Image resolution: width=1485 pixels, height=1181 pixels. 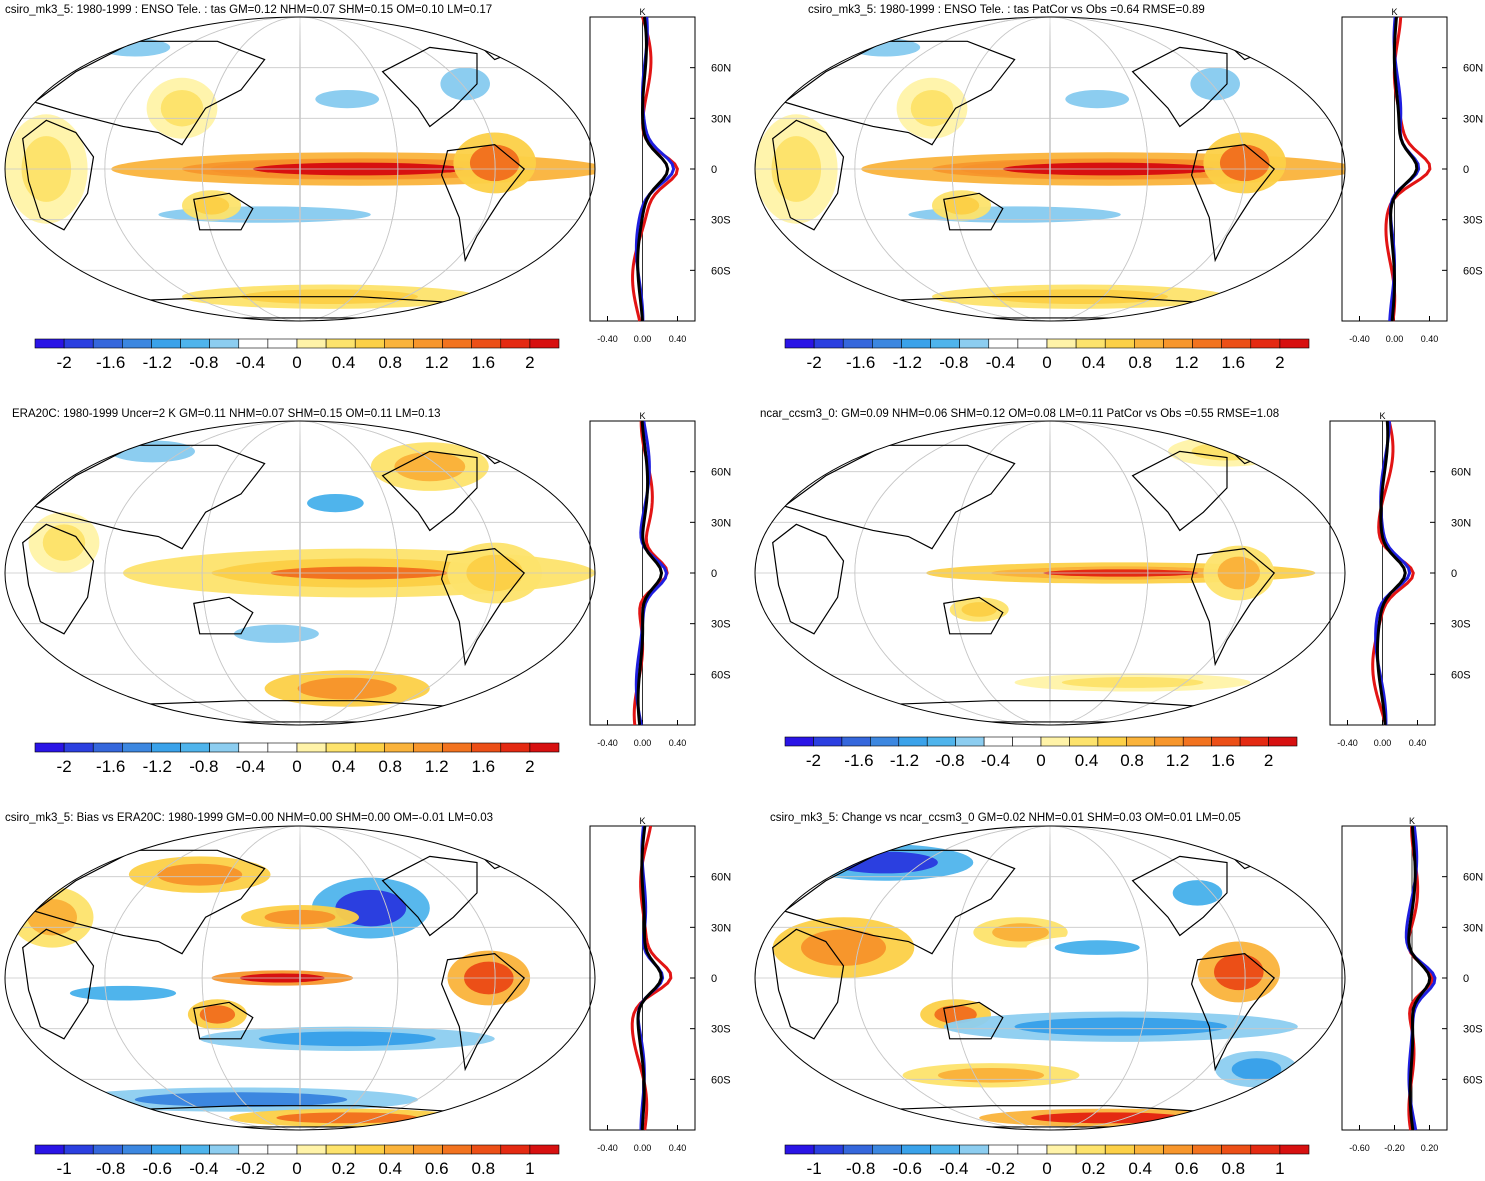 I want to click on colorbar-label: -1.6, so click(x=110, y=766).